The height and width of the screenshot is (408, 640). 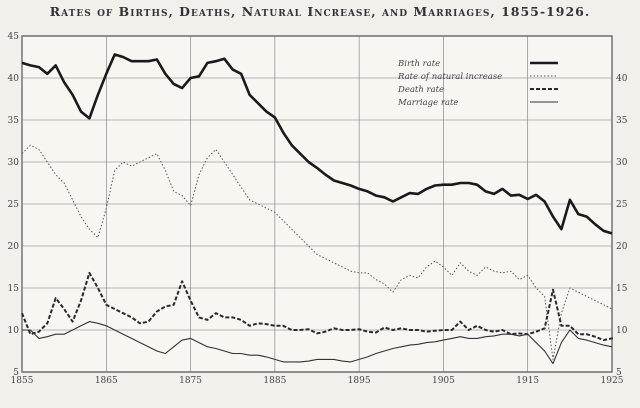 I want to click on x-tick-label: 1905, so click(x=443, y=381).